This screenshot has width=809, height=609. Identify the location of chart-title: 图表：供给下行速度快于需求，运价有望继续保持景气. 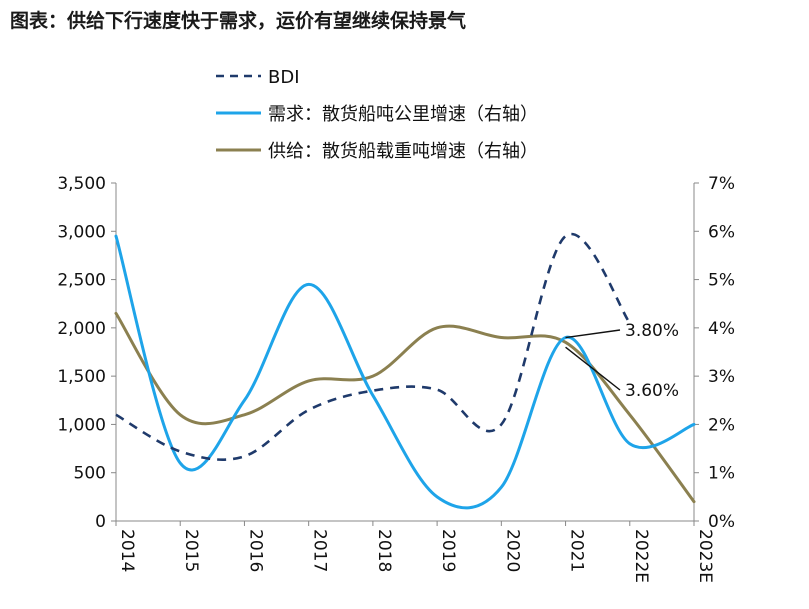
(238, 21).